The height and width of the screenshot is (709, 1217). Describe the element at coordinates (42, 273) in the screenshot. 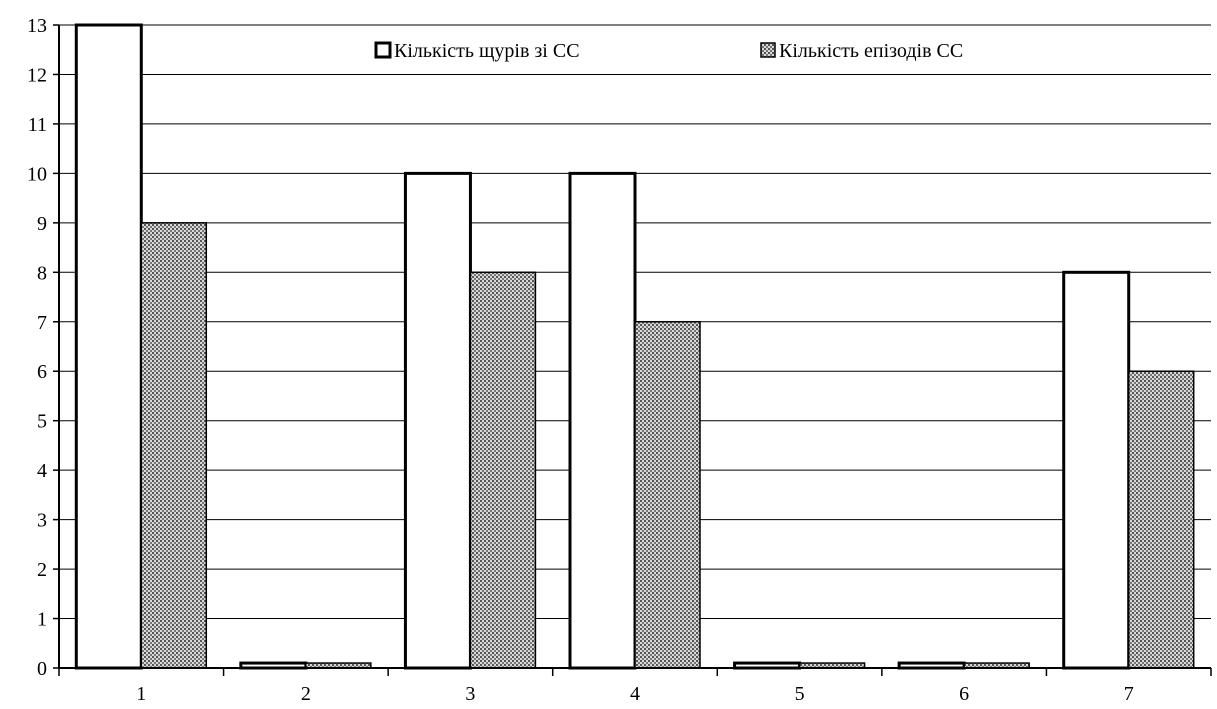

I see `y-tick-label: 8` at that location.